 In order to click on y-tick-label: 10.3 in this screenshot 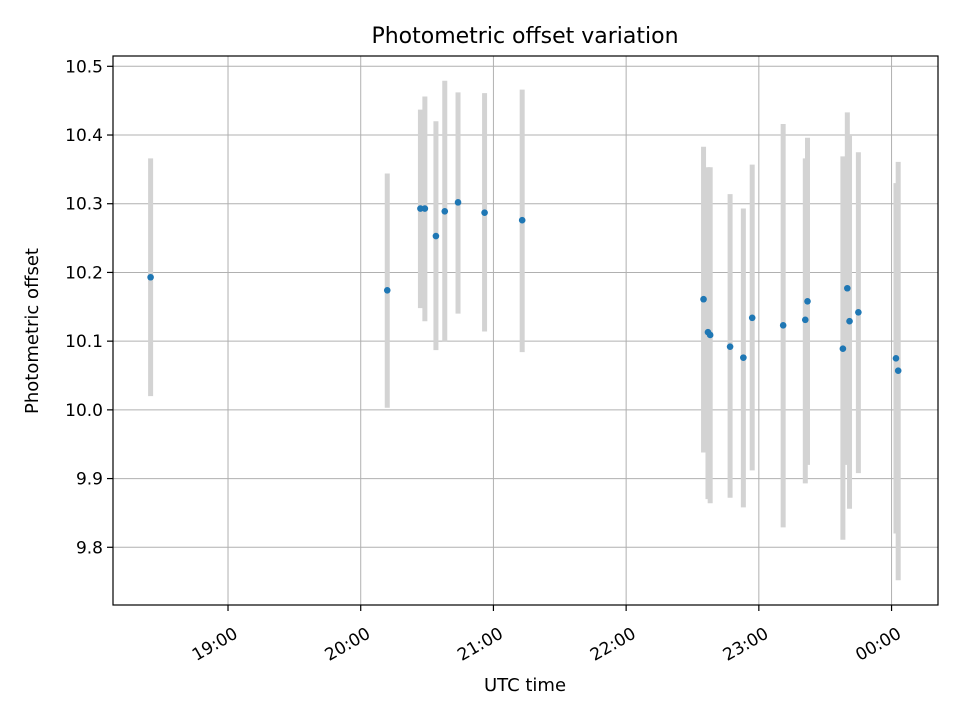, I will do `click(84, 205)`.